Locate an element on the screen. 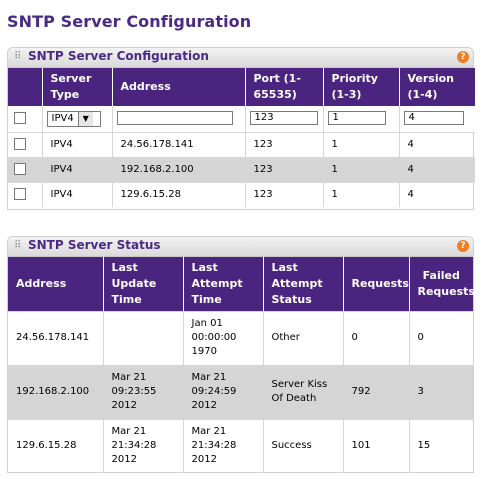 Image resolution: width=483 pixels, height=479 pixels. select-column-header is located at coordinates (25, 87).